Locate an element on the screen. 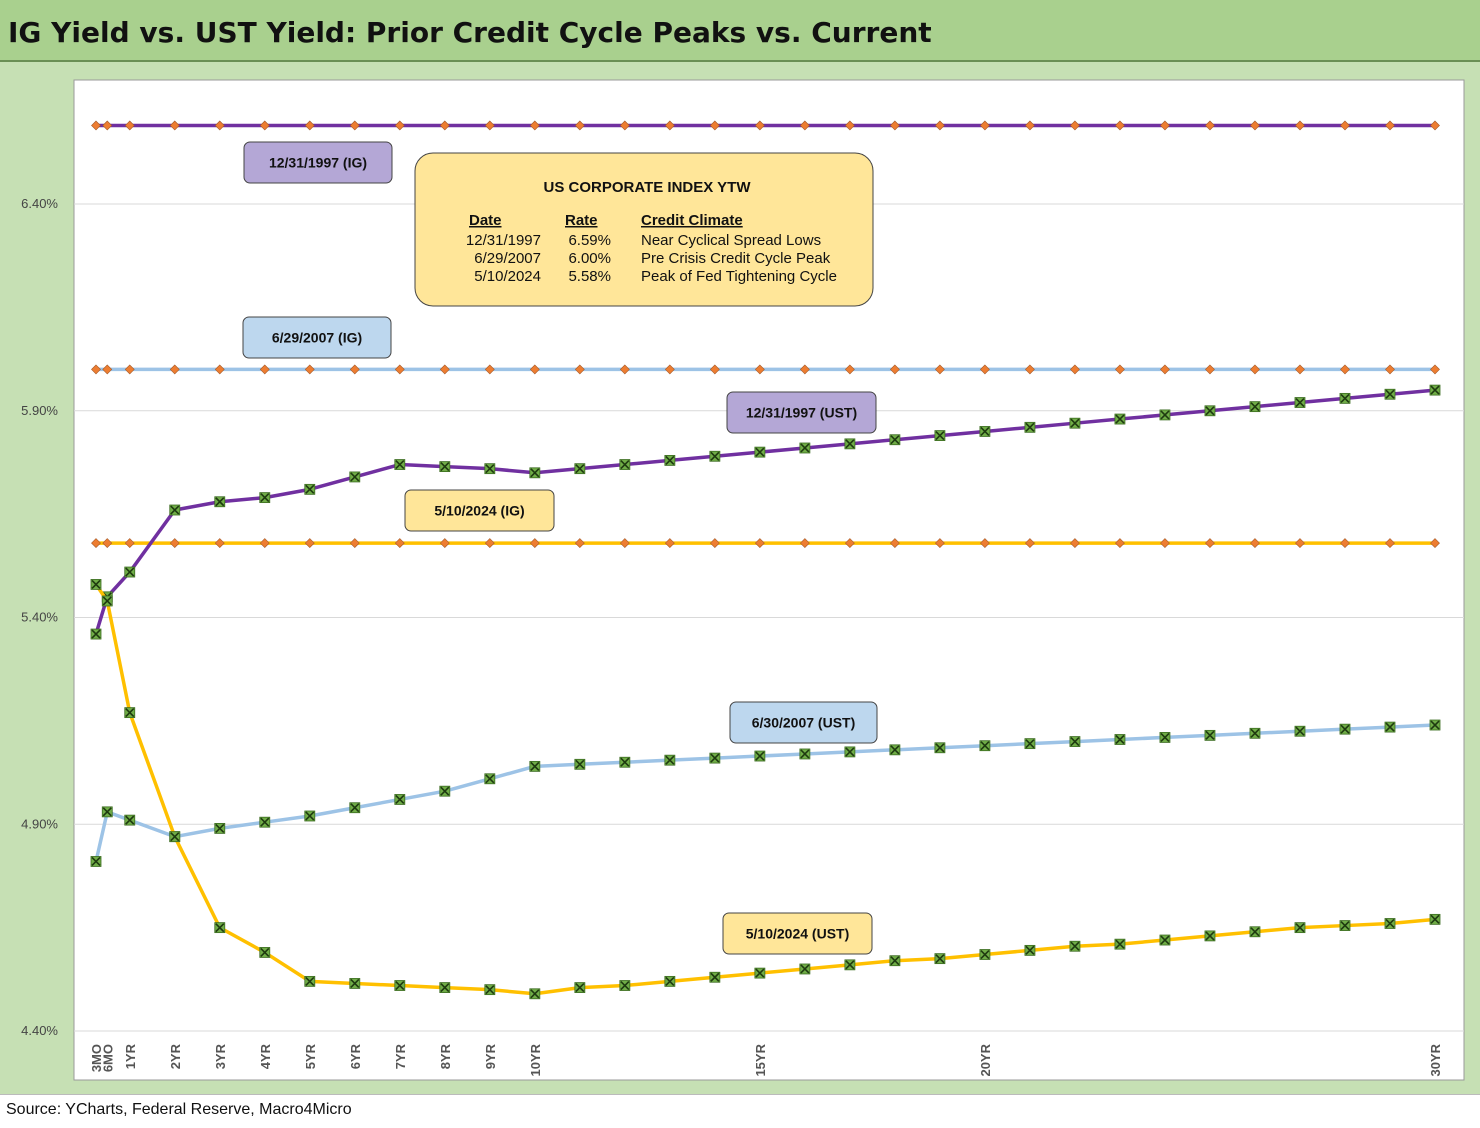 The width and height of the screenshot is (1480, 1128). series-label-text: 12/31/1997 (UST) is located at coordinates (801, 413).